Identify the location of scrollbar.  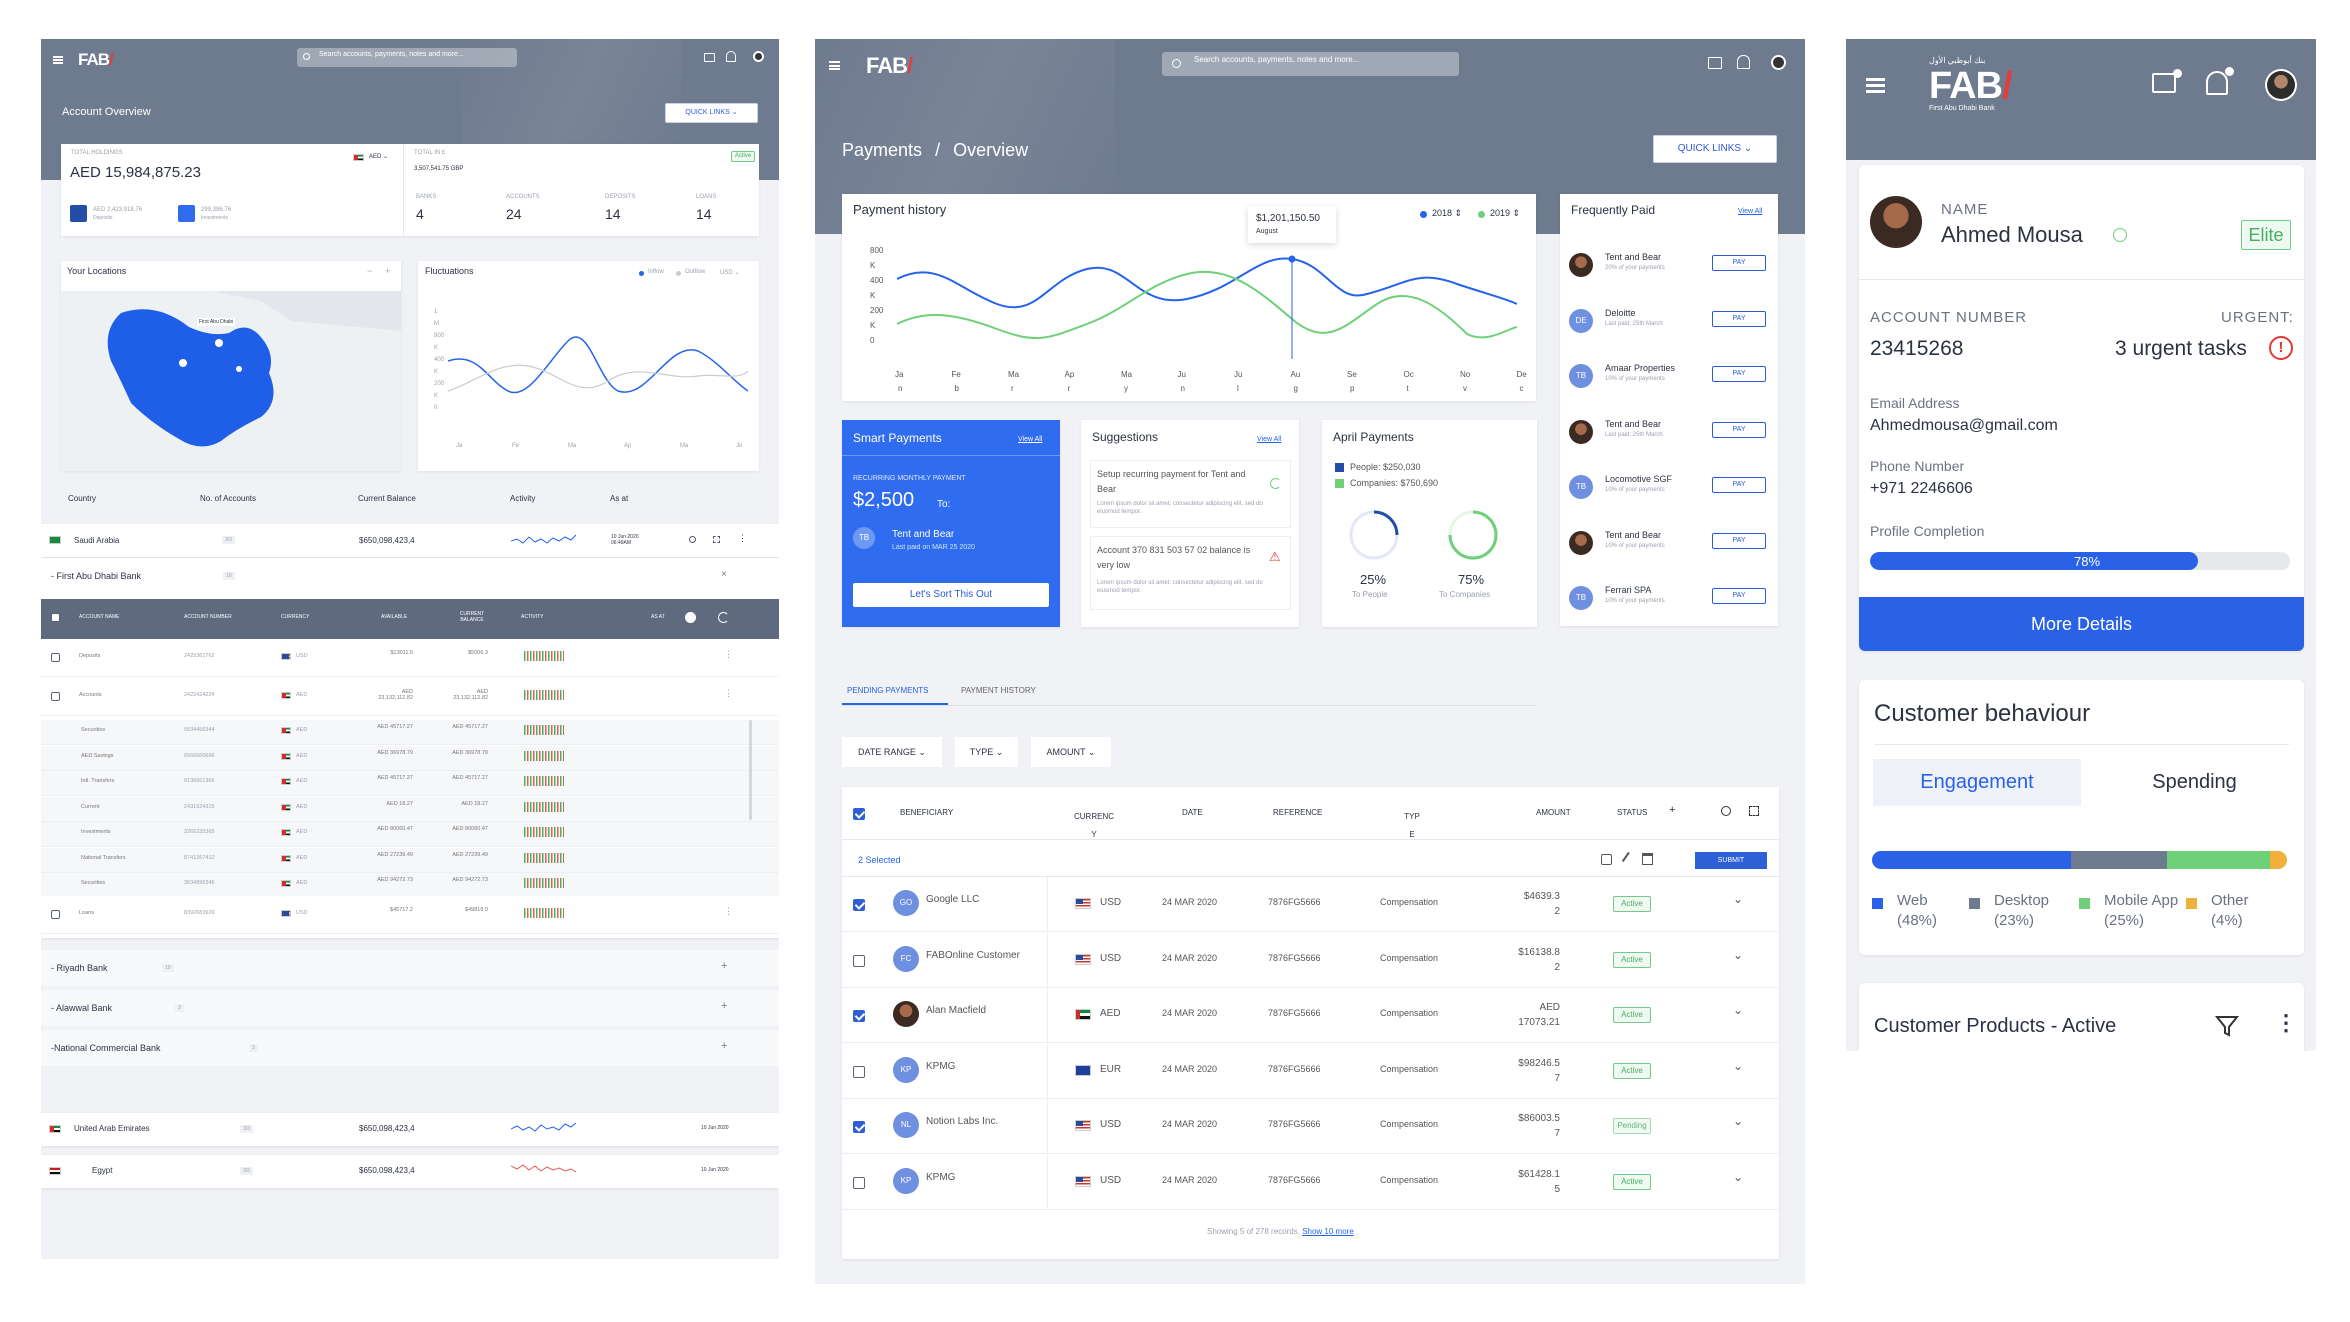
(750, 770).